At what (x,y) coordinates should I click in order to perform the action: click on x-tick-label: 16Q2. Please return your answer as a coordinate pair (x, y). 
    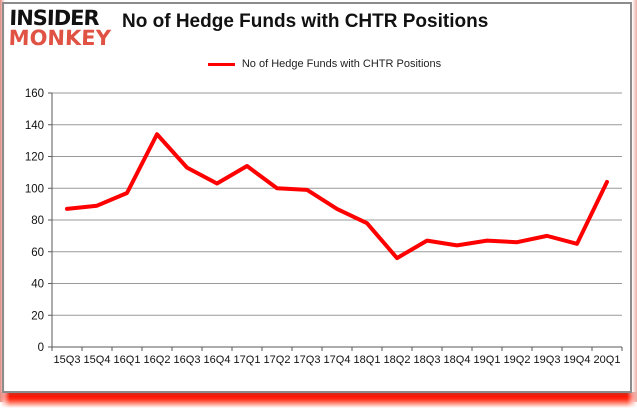
    Looking at the image, I should click on (157, 360).